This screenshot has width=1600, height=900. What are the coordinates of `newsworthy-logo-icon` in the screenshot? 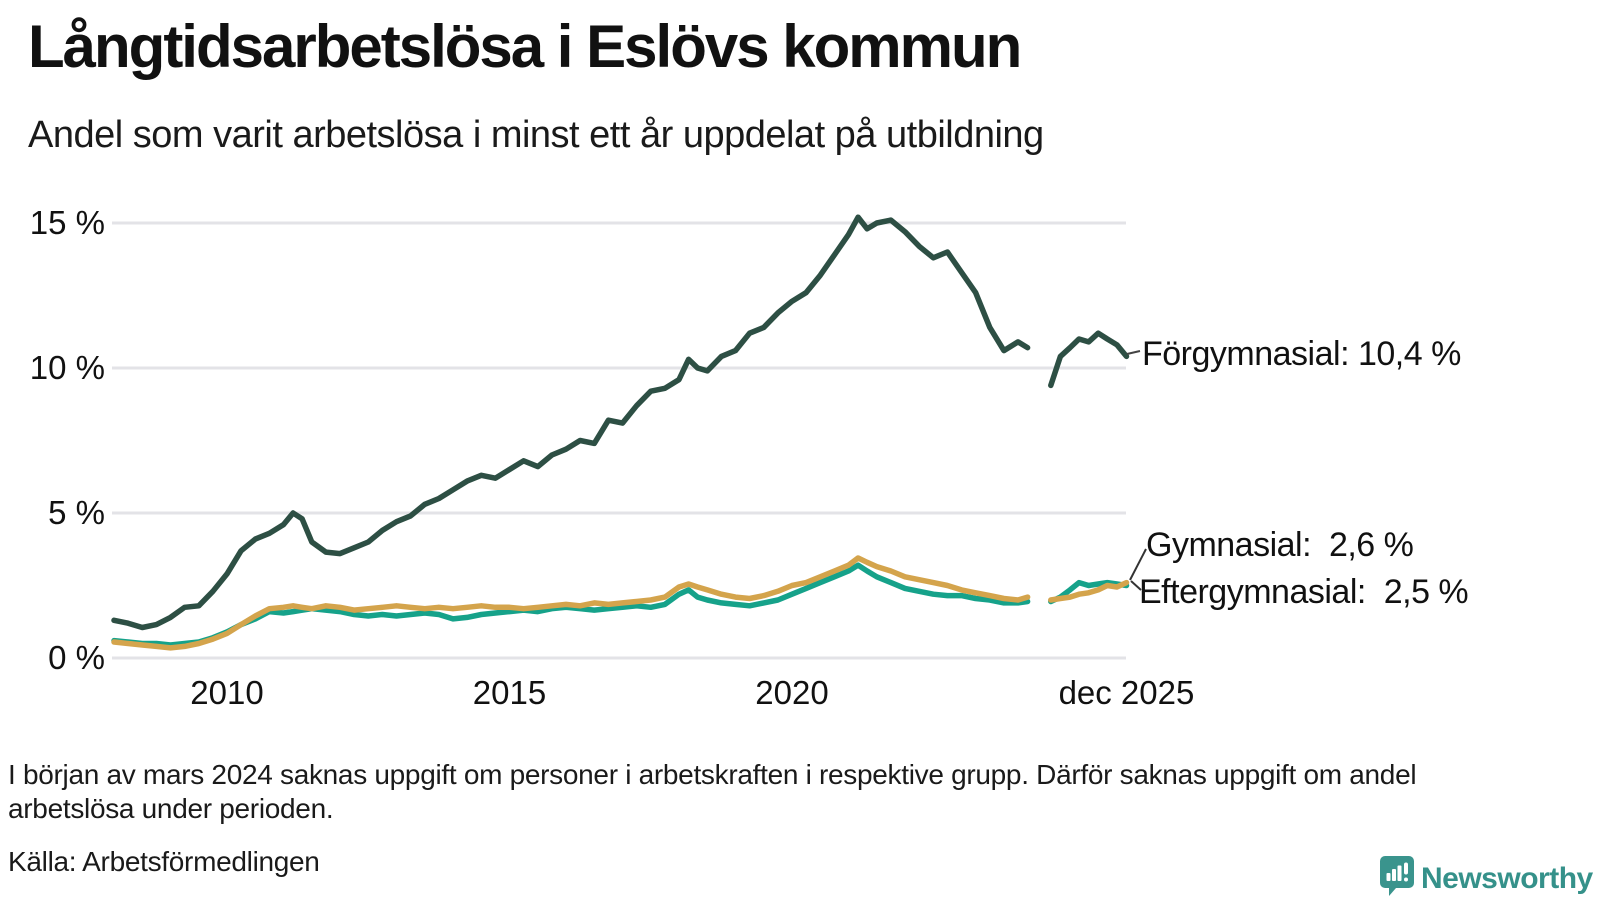 It's located at (1397, 878).